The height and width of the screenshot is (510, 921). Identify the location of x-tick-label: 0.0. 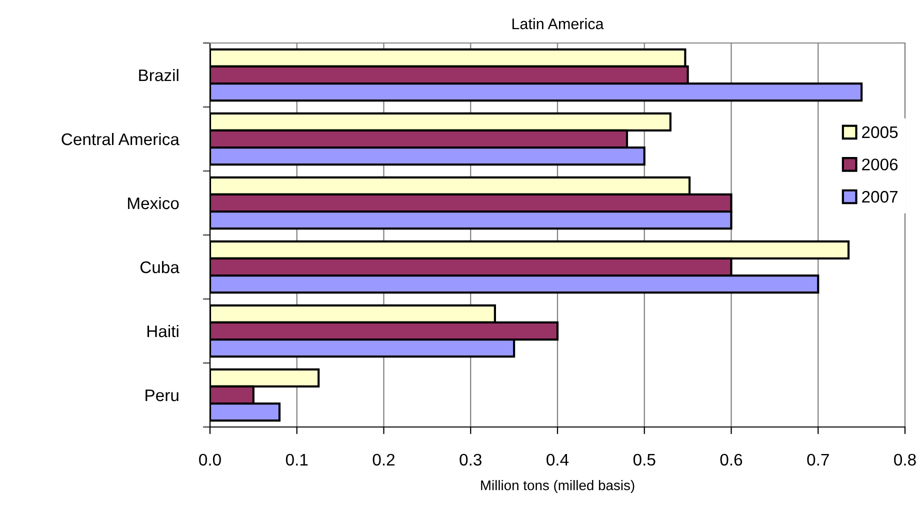
(210, 460).